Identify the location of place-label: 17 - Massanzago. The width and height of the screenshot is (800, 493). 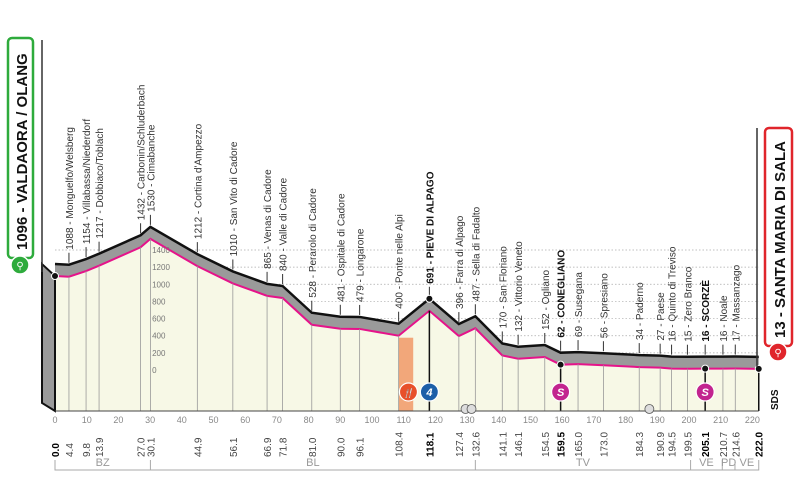
(736, 302).